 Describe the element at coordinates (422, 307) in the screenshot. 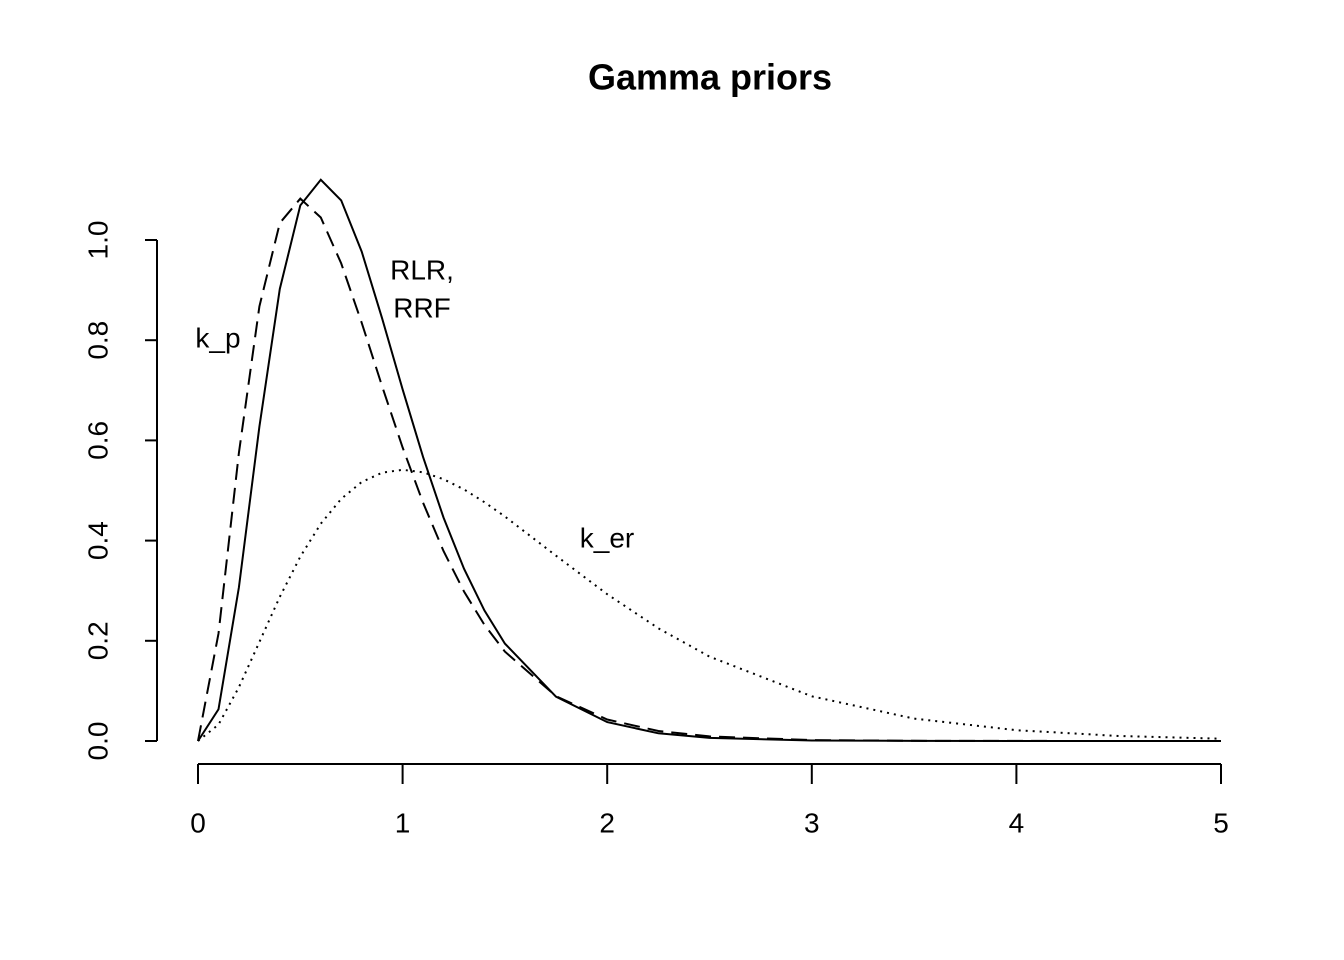

I see `annotation: RRF` at that location.